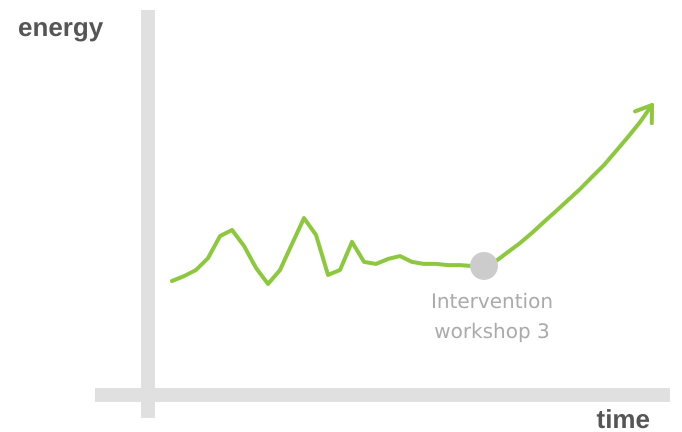  Describe the element at coordinates (623, 418) in the screenshot. I see `x-axis-title: time` at that location.